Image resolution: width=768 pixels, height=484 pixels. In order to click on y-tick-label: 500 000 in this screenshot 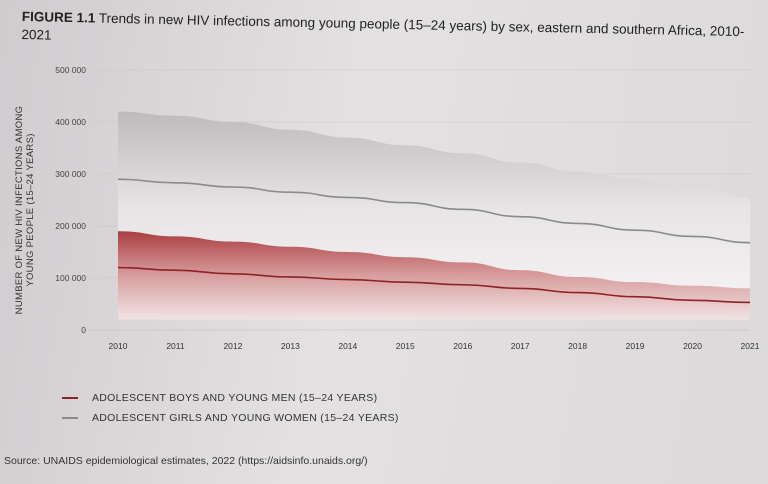, I will do `click(70, 70)`.